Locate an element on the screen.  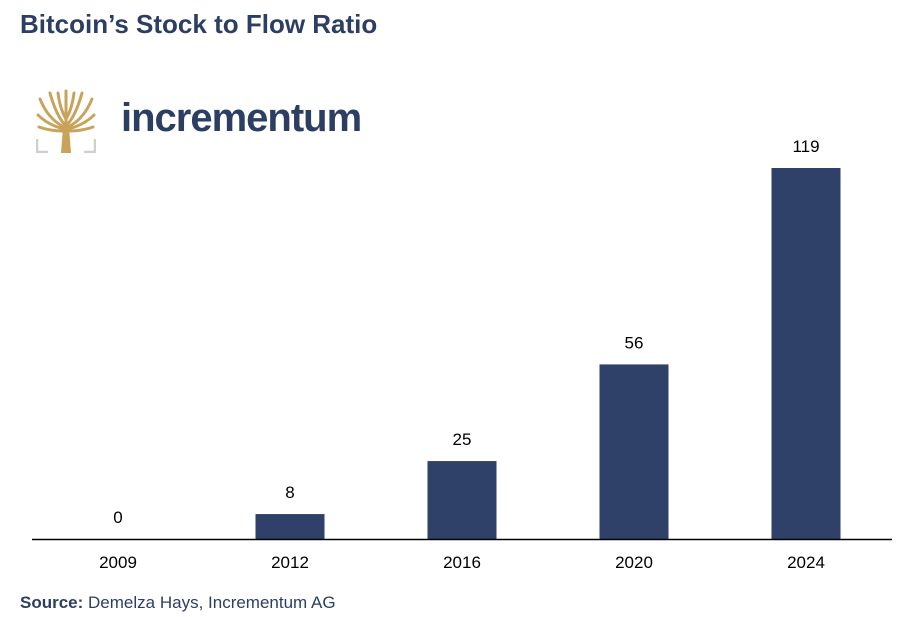
x-tick-label-2020: 2020 is located at coordinates (634, 562).